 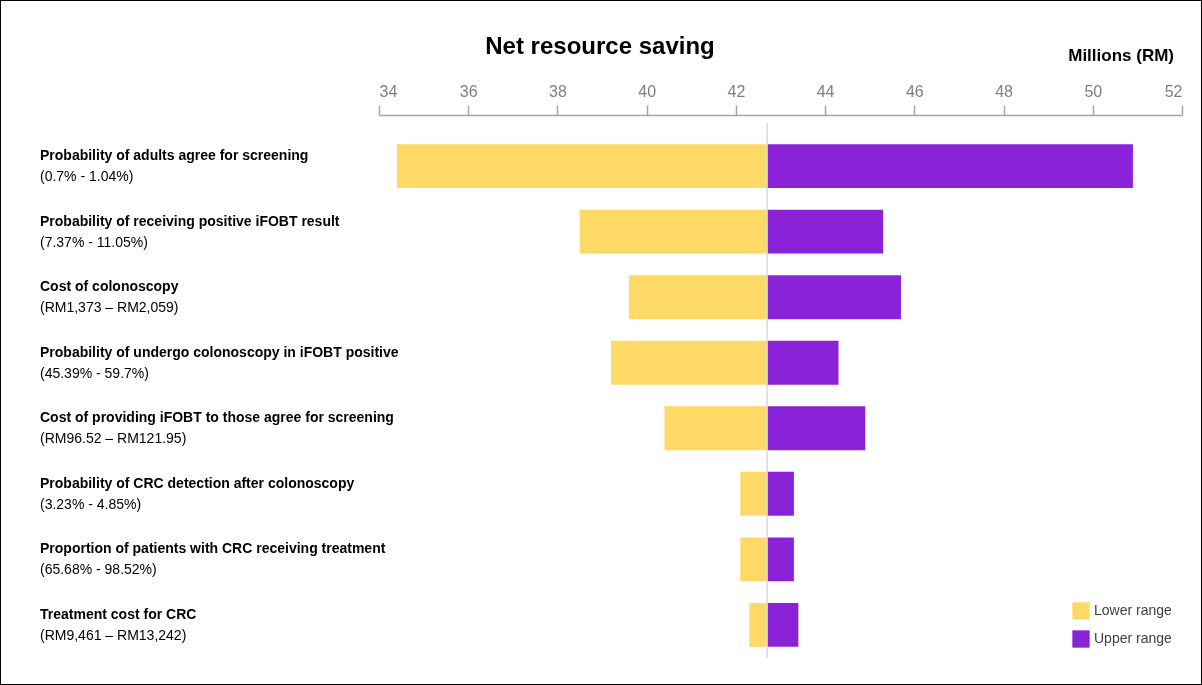 I want to click on category-label: Probability of adults agree for screening (0.7% - 1.04%), so click(x=174, y=166).